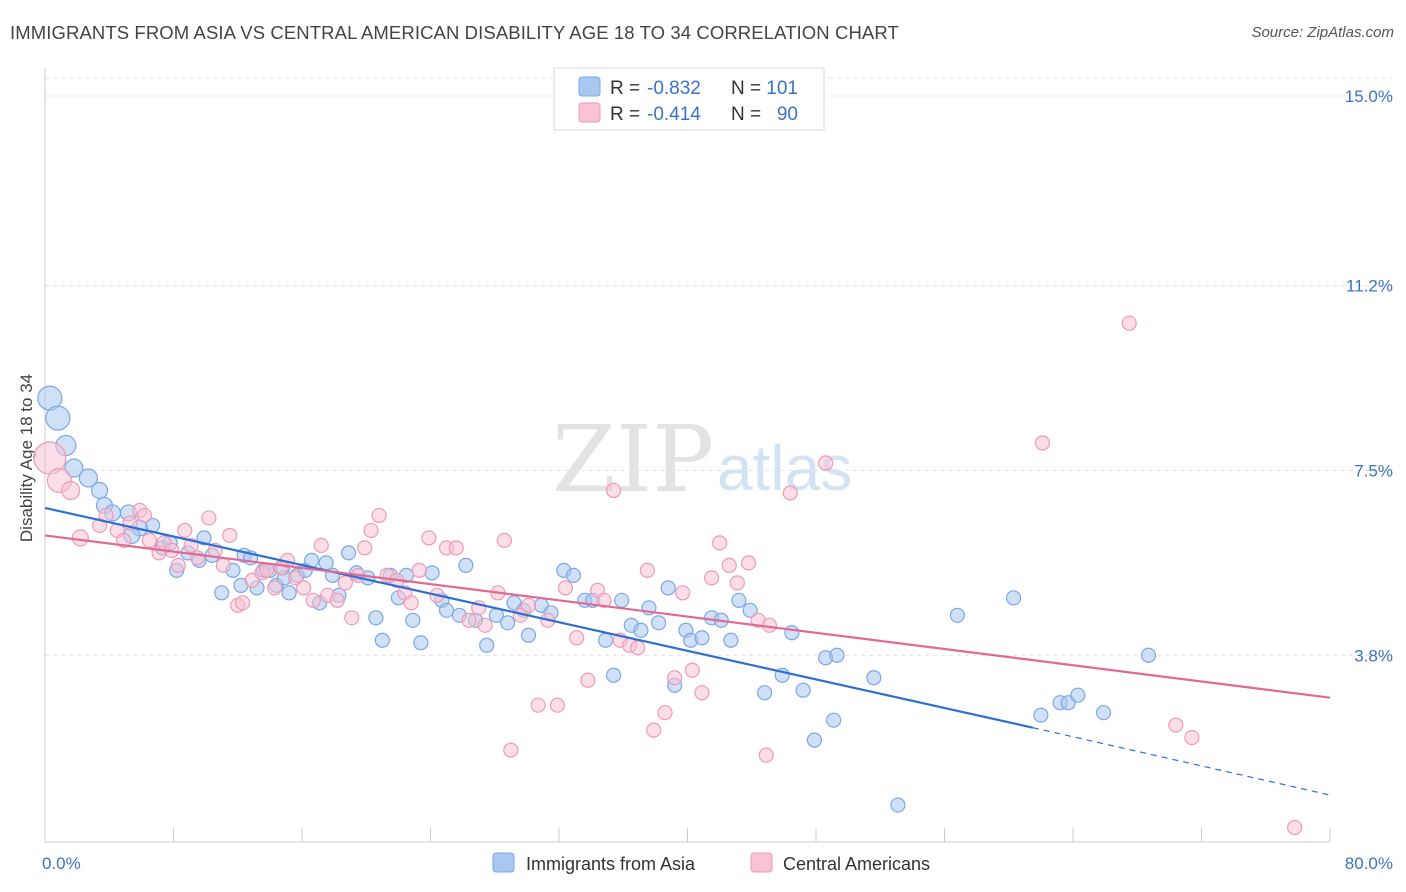 The image size is (1406, 892). I want to click on x-tick-labels: 0.0% 80.0%, so click(717, 863).